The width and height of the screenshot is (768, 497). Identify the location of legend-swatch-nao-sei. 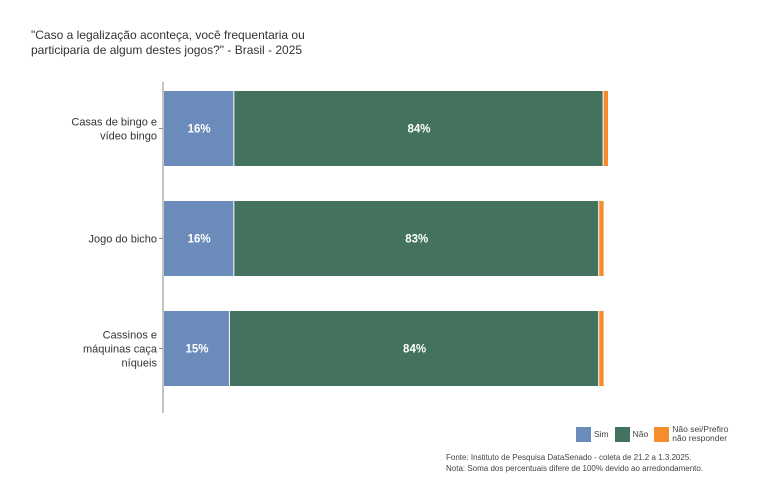
(662, 434).